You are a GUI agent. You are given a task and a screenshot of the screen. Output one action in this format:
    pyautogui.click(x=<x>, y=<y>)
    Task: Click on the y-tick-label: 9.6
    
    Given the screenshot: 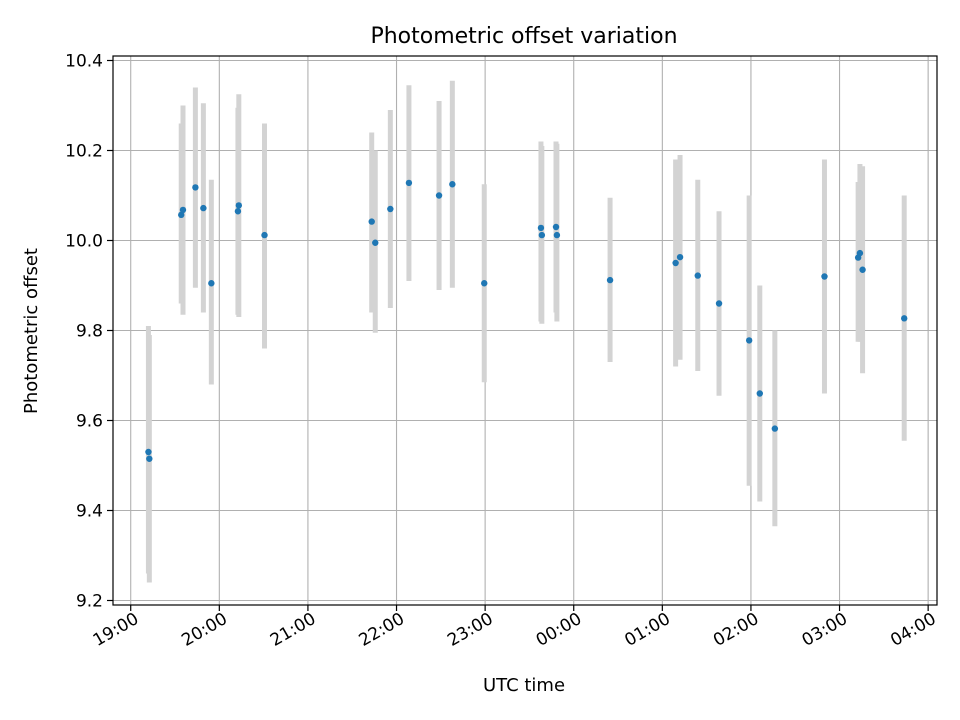 What is the action you would take?
    pyautogui.click(x=89, y=422)
    